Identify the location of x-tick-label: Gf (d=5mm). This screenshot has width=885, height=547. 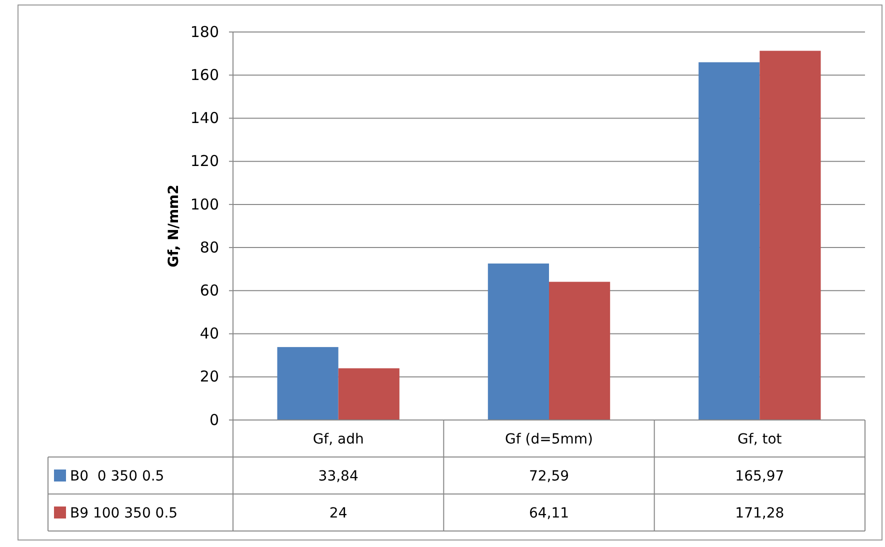
(549, 440).